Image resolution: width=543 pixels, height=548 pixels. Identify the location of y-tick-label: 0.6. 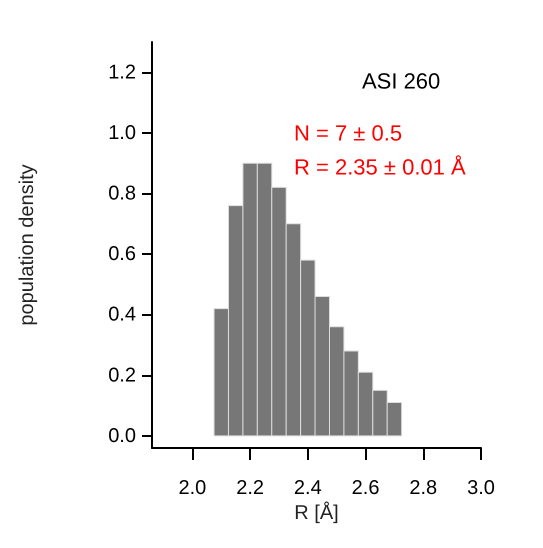
(122, 254).